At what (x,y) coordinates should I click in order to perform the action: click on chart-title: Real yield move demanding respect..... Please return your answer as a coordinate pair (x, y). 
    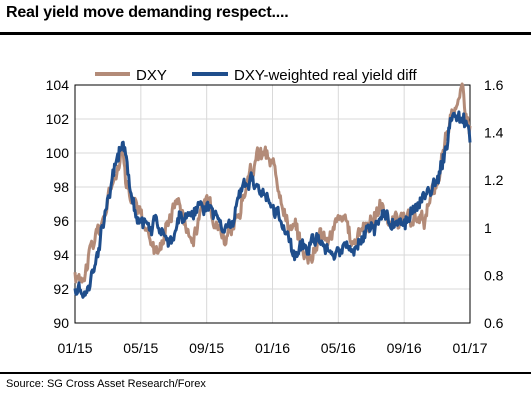
    Looking at the image, I should click on (147, 12).